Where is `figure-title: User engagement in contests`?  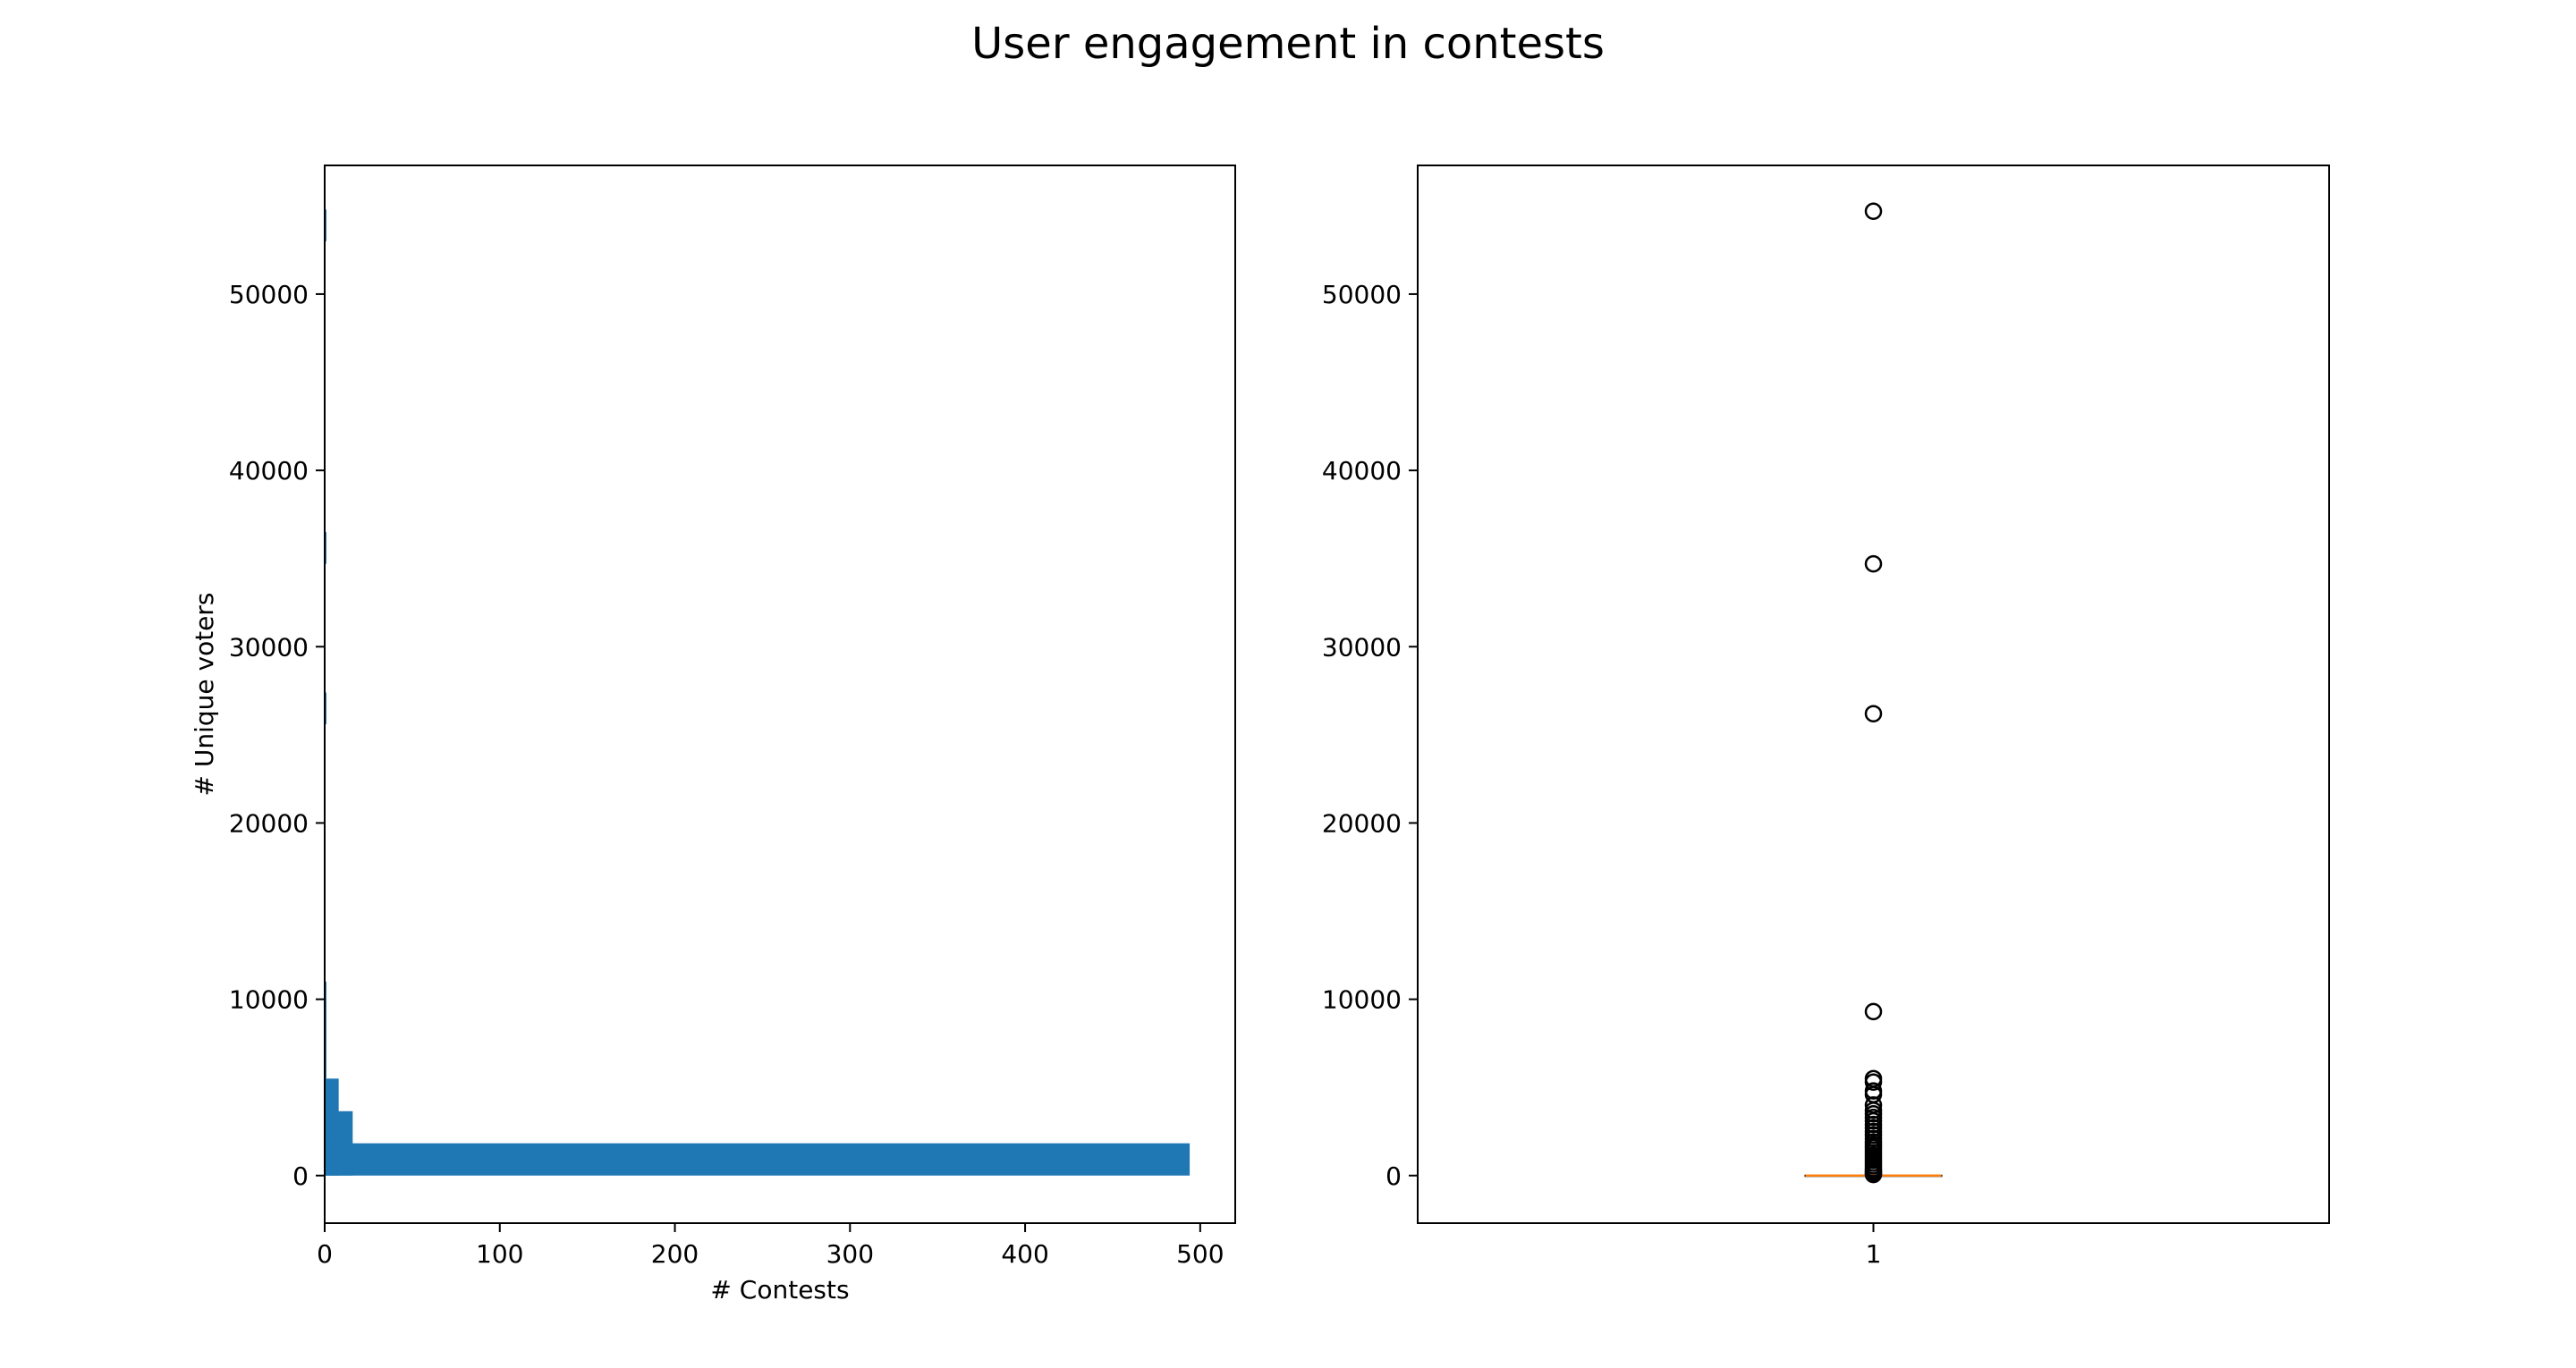
figure-title: User engagement in contests is located at coordinates (1288, 44).